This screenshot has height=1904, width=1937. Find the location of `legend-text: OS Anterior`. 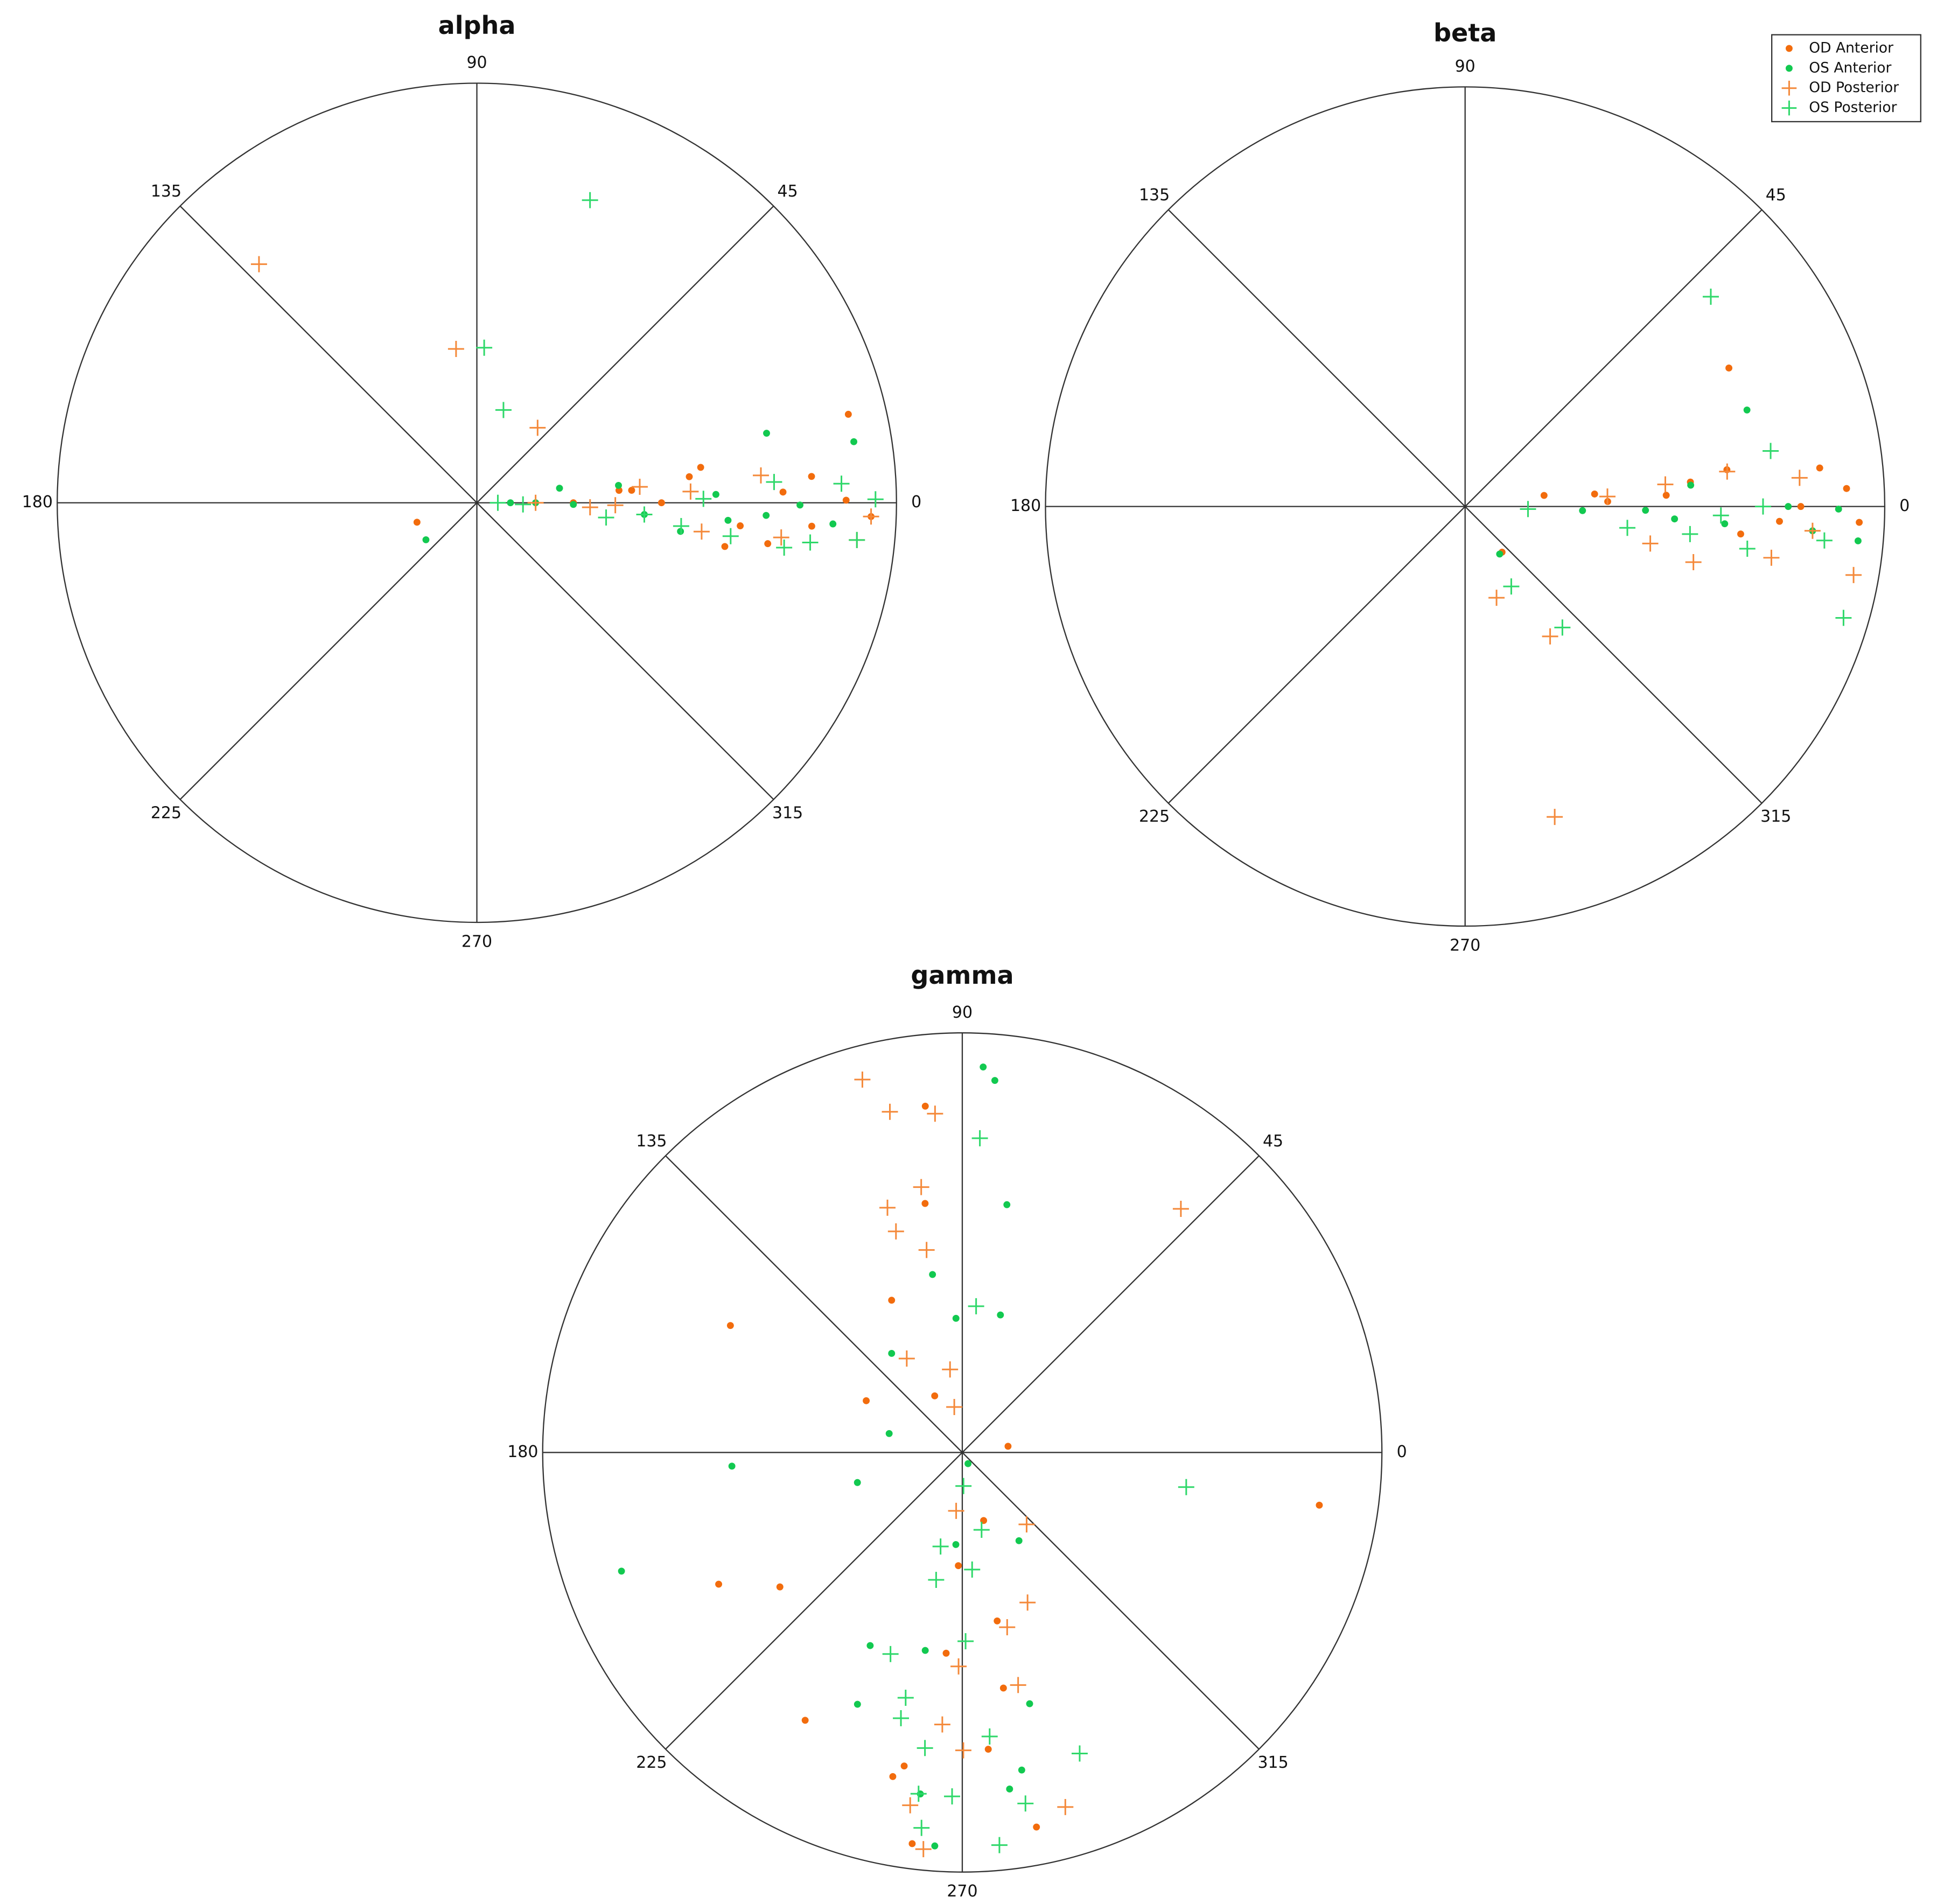

legend-text: OS Anterior is located at coordinates (1850, 67).